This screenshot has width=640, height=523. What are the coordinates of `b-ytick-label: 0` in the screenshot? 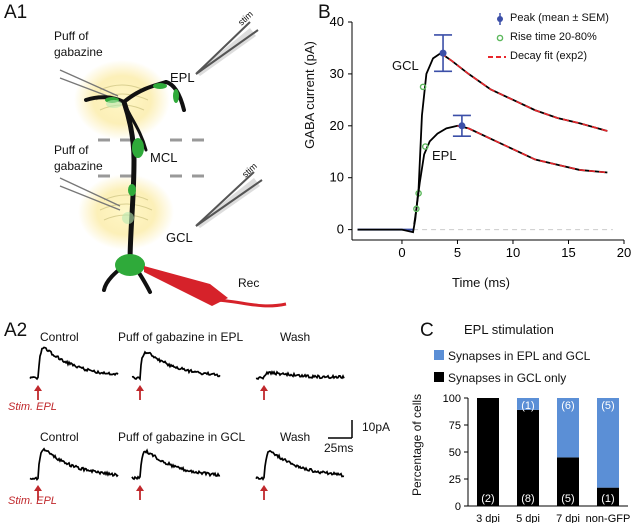 It's located at (340, 229).